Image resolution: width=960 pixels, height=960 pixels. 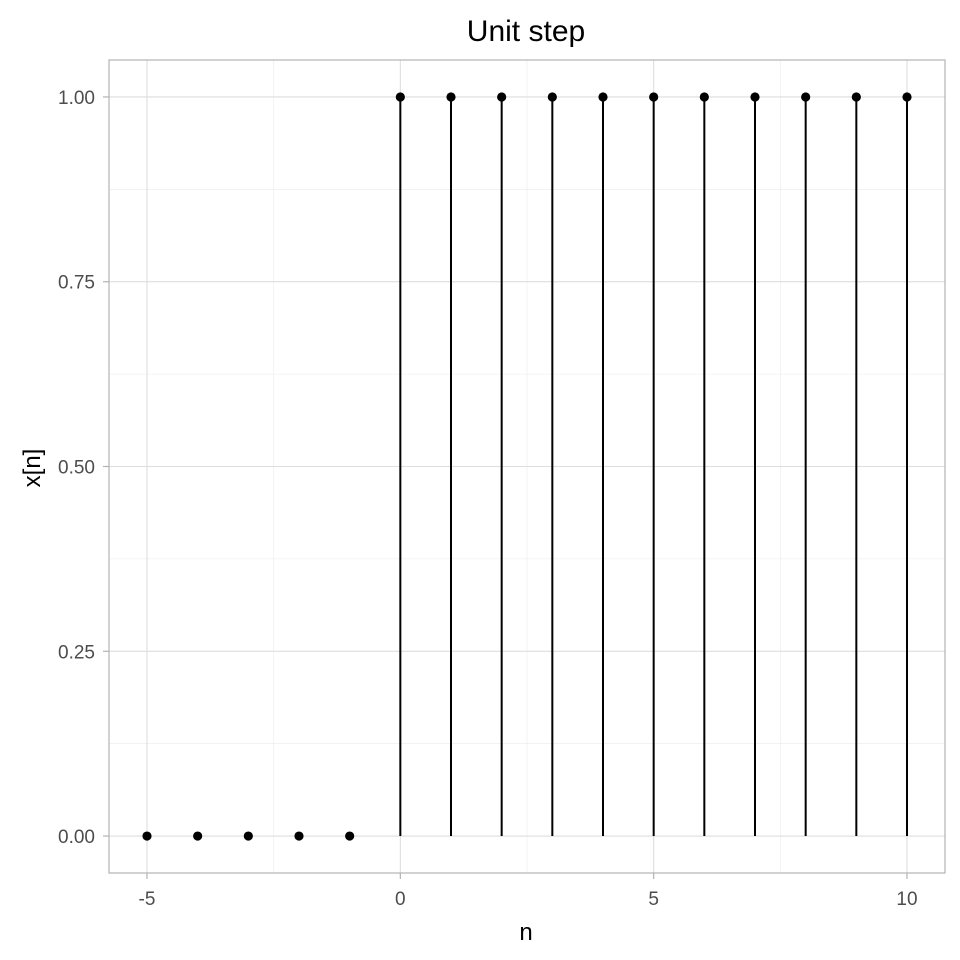 I want to click on y-tick-label: 0.50, so click(x=76, y=468).